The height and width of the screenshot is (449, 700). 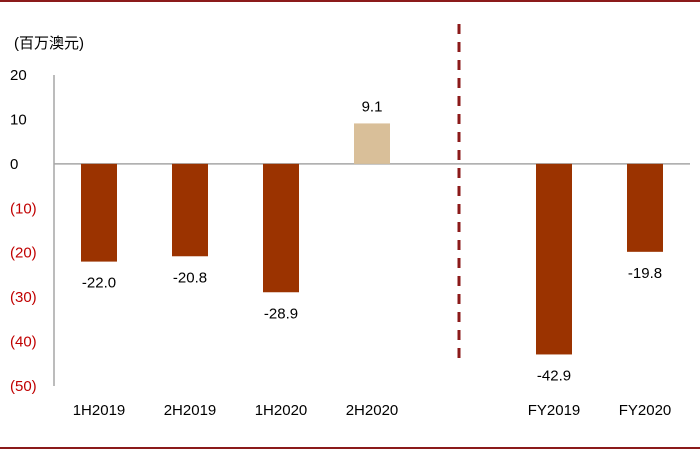 I want to click on bar-1h2020, so click(x=281, y=228).